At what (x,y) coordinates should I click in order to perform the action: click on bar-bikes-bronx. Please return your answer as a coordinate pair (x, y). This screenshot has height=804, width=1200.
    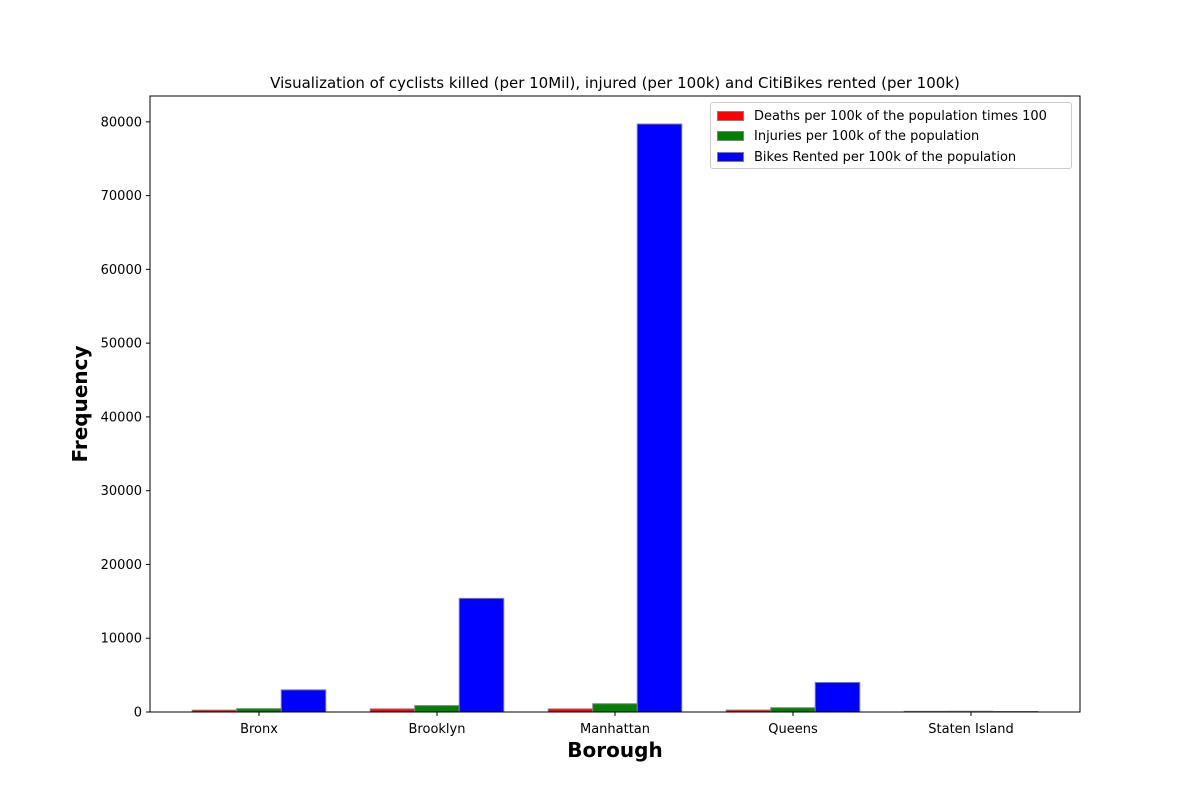
    Looking at the image, I should click on (303, 701).